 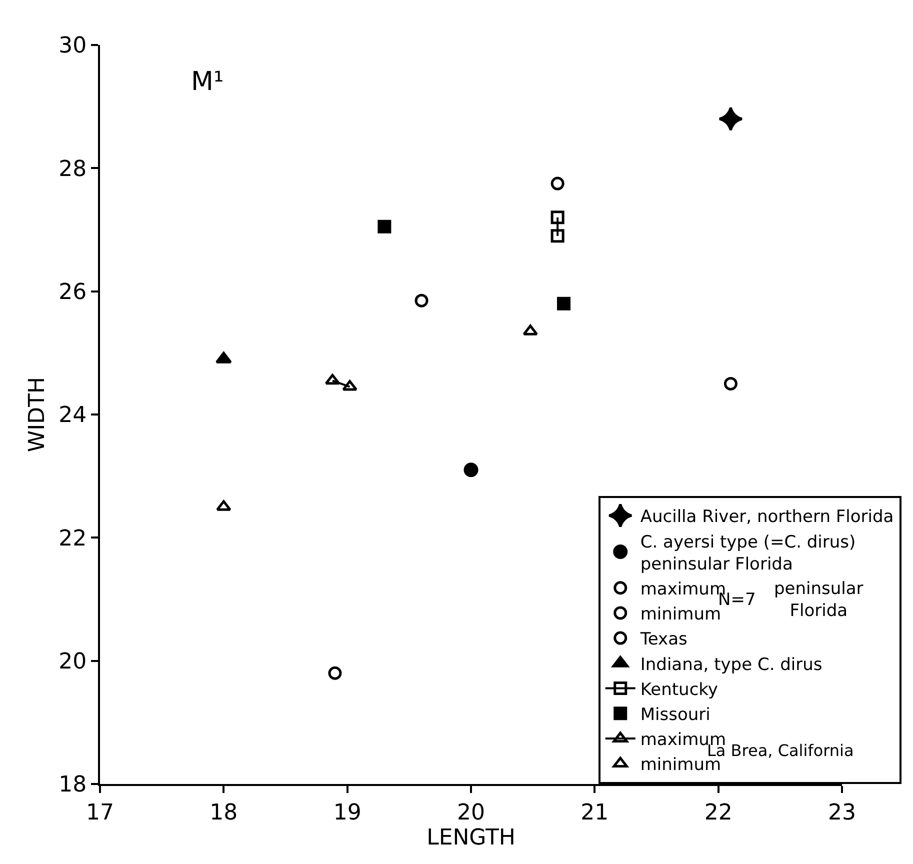 I want to click on x-tick-label: 18, so click(x=224, y=813).